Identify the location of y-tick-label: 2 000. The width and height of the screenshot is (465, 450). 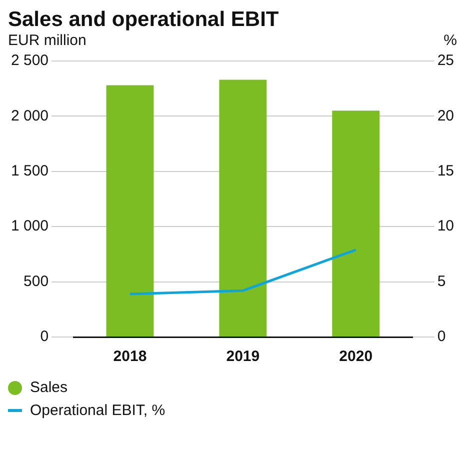
(29, 115).